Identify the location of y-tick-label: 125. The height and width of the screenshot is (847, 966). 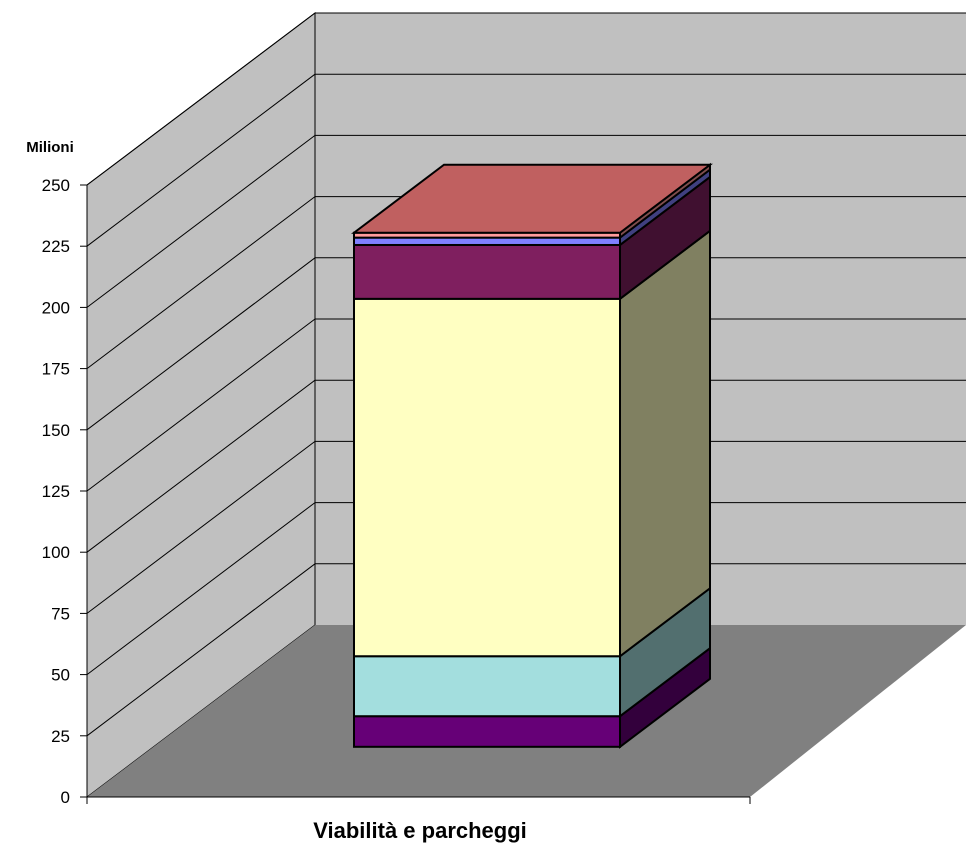
(56, 491).